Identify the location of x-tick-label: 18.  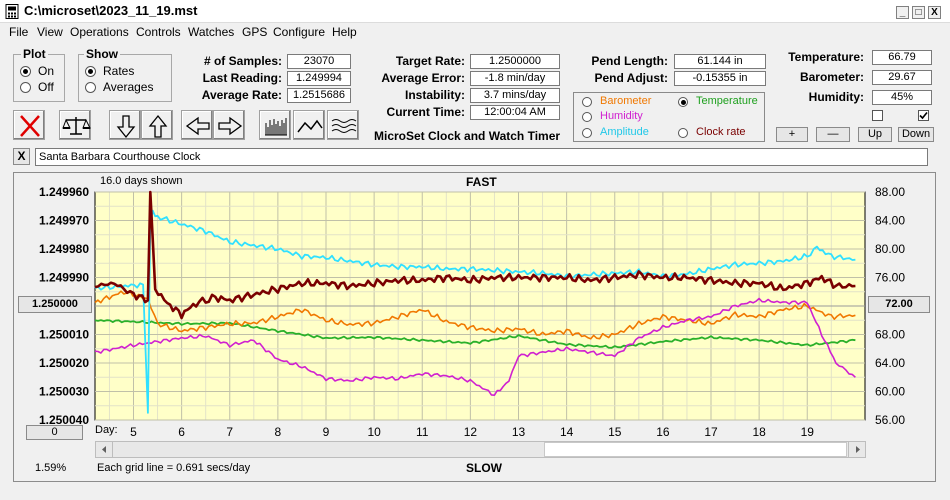
(759, 432).